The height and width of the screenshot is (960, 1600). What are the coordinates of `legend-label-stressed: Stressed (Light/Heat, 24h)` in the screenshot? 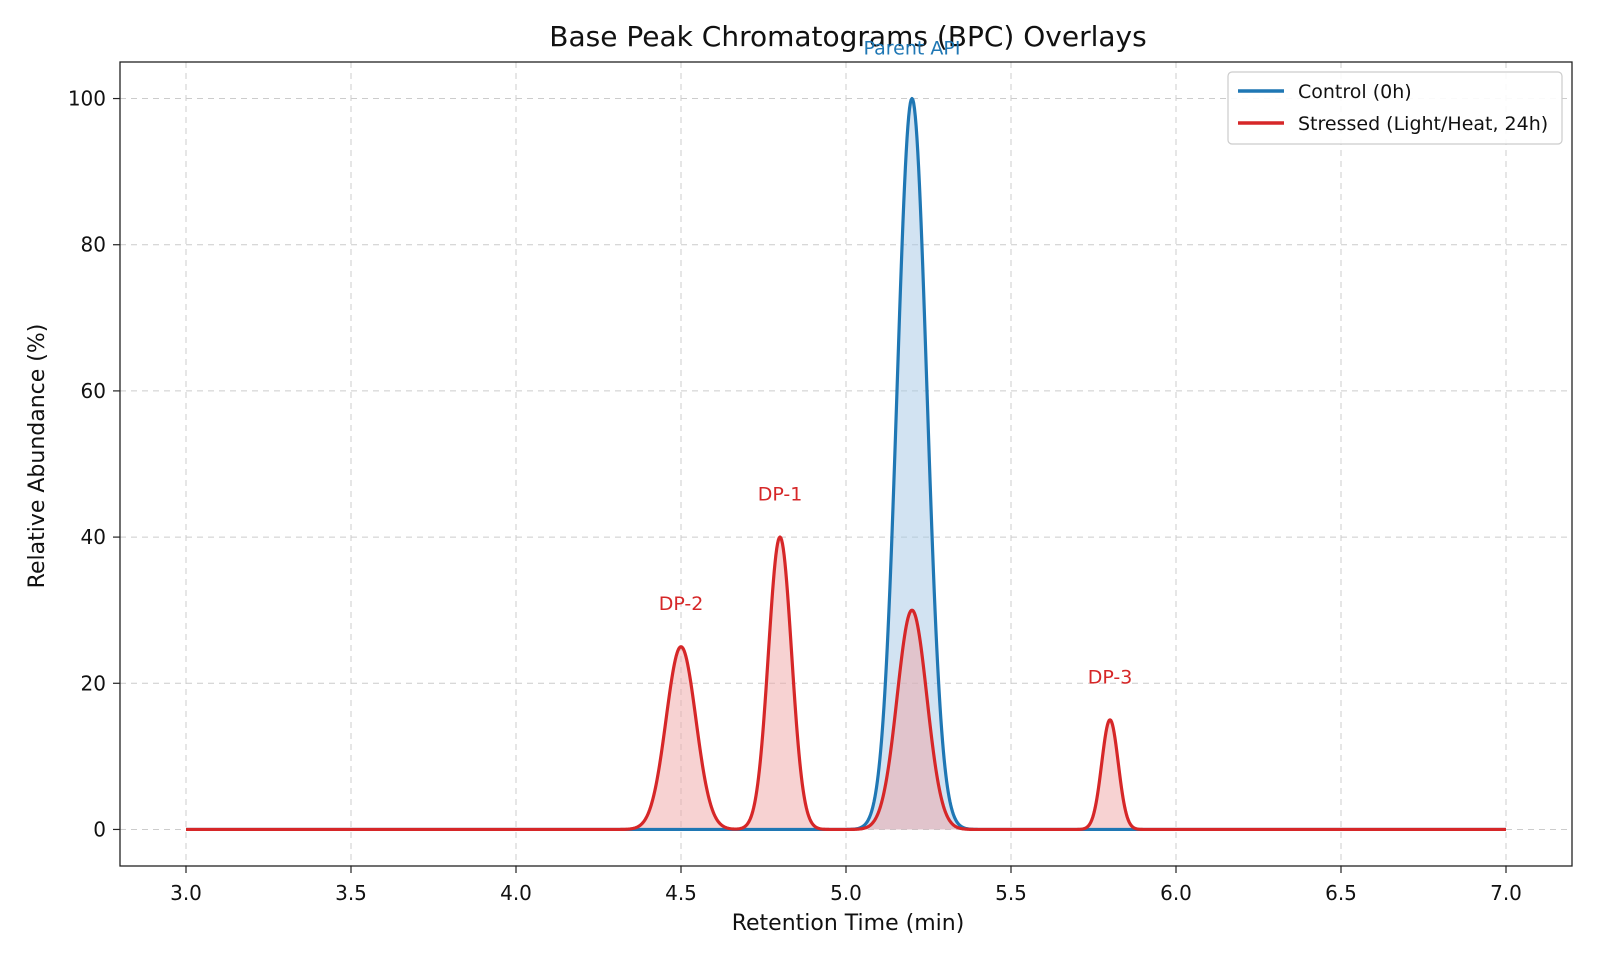 It's located at (1423, 124).